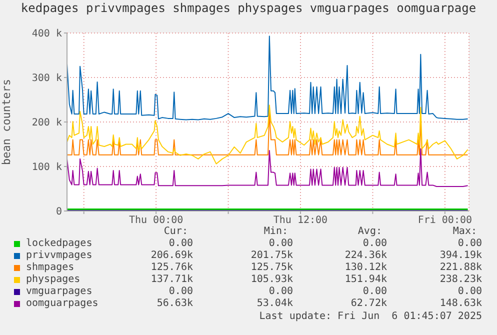 This screenshot has width=497, height=335. Describe the element at coordinates (365, 267) in the screenshot. I see `text: 130.12k` at that location.